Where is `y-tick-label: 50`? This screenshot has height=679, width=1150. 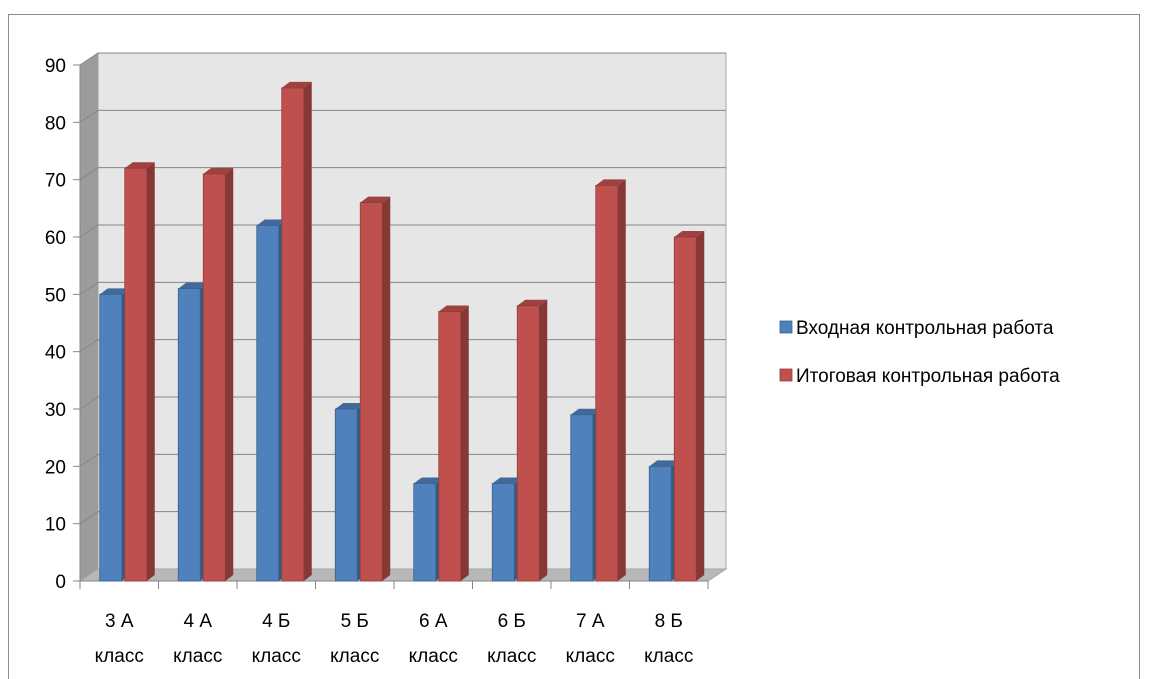 y-tick-label: 50 is located at coordinates (55, 295).